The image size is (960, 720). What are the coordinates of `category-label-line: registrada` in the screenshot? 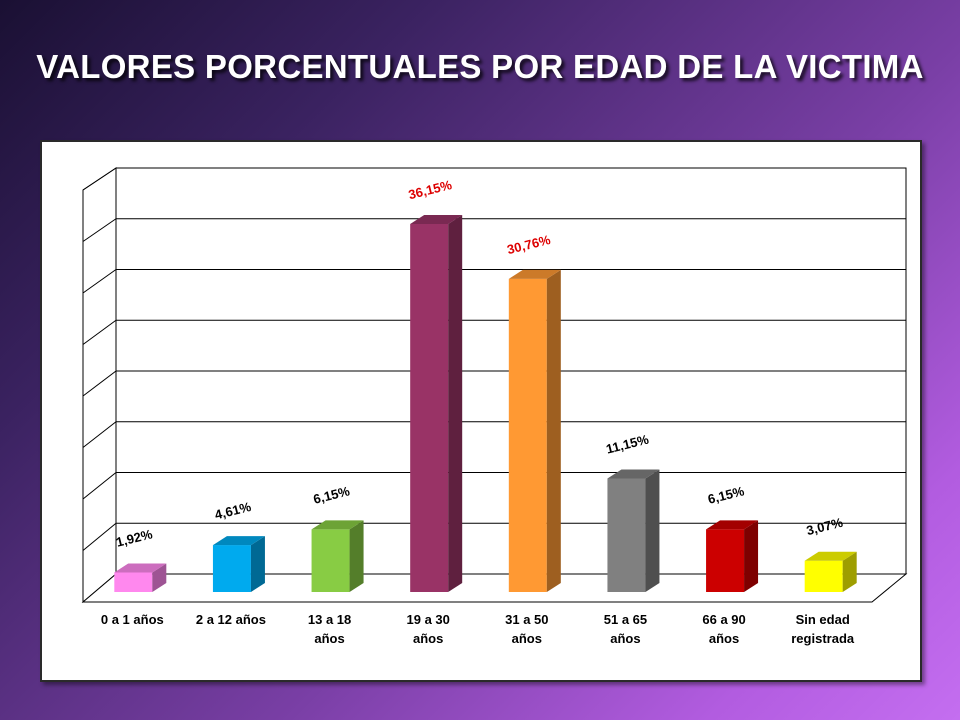 It's located at (823, 638).